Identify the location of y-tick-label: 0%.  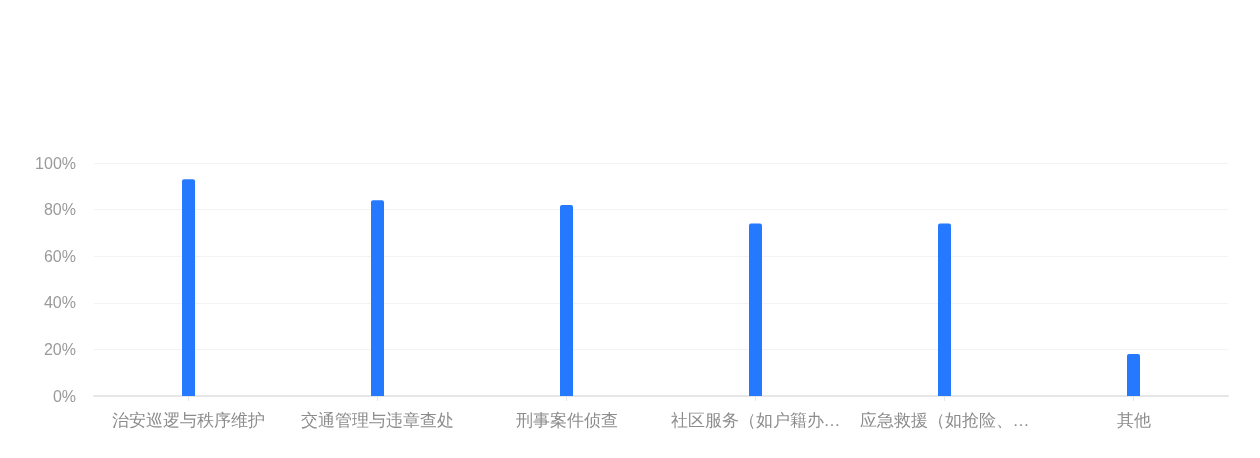
(64, 396).